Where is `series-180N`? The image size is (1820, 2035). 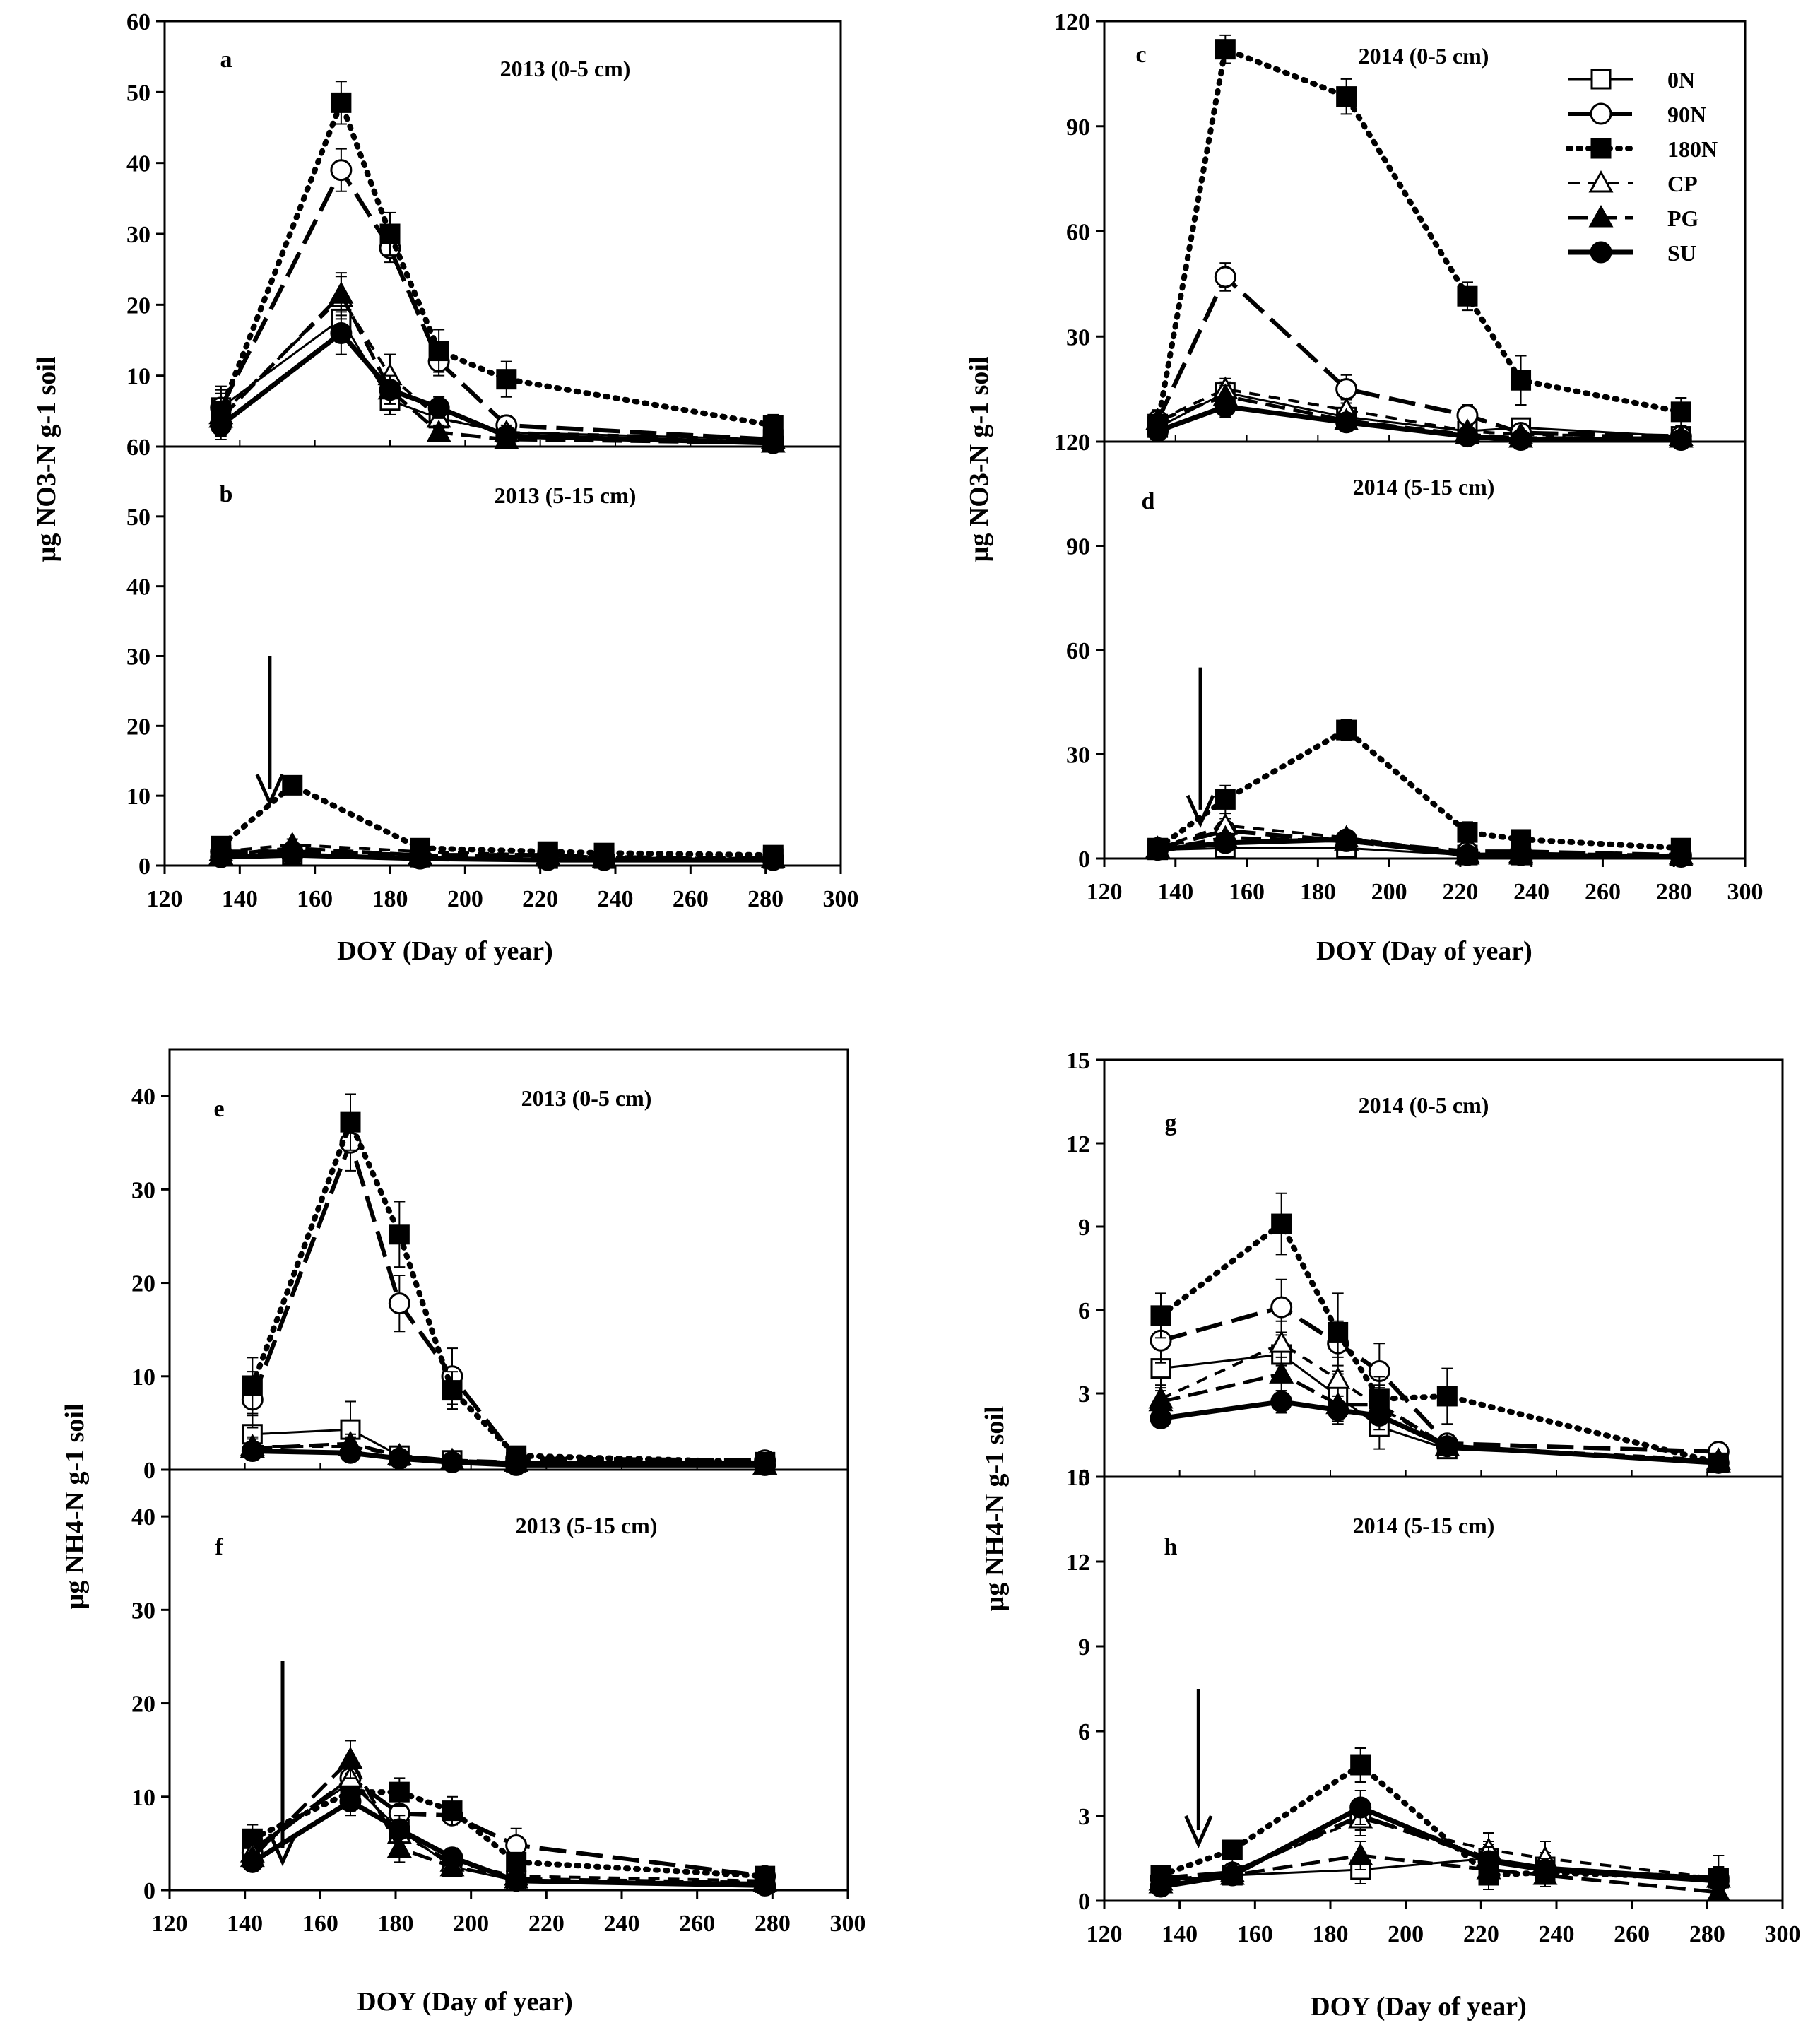
series-180N is located at coordinates (1440, 1332).